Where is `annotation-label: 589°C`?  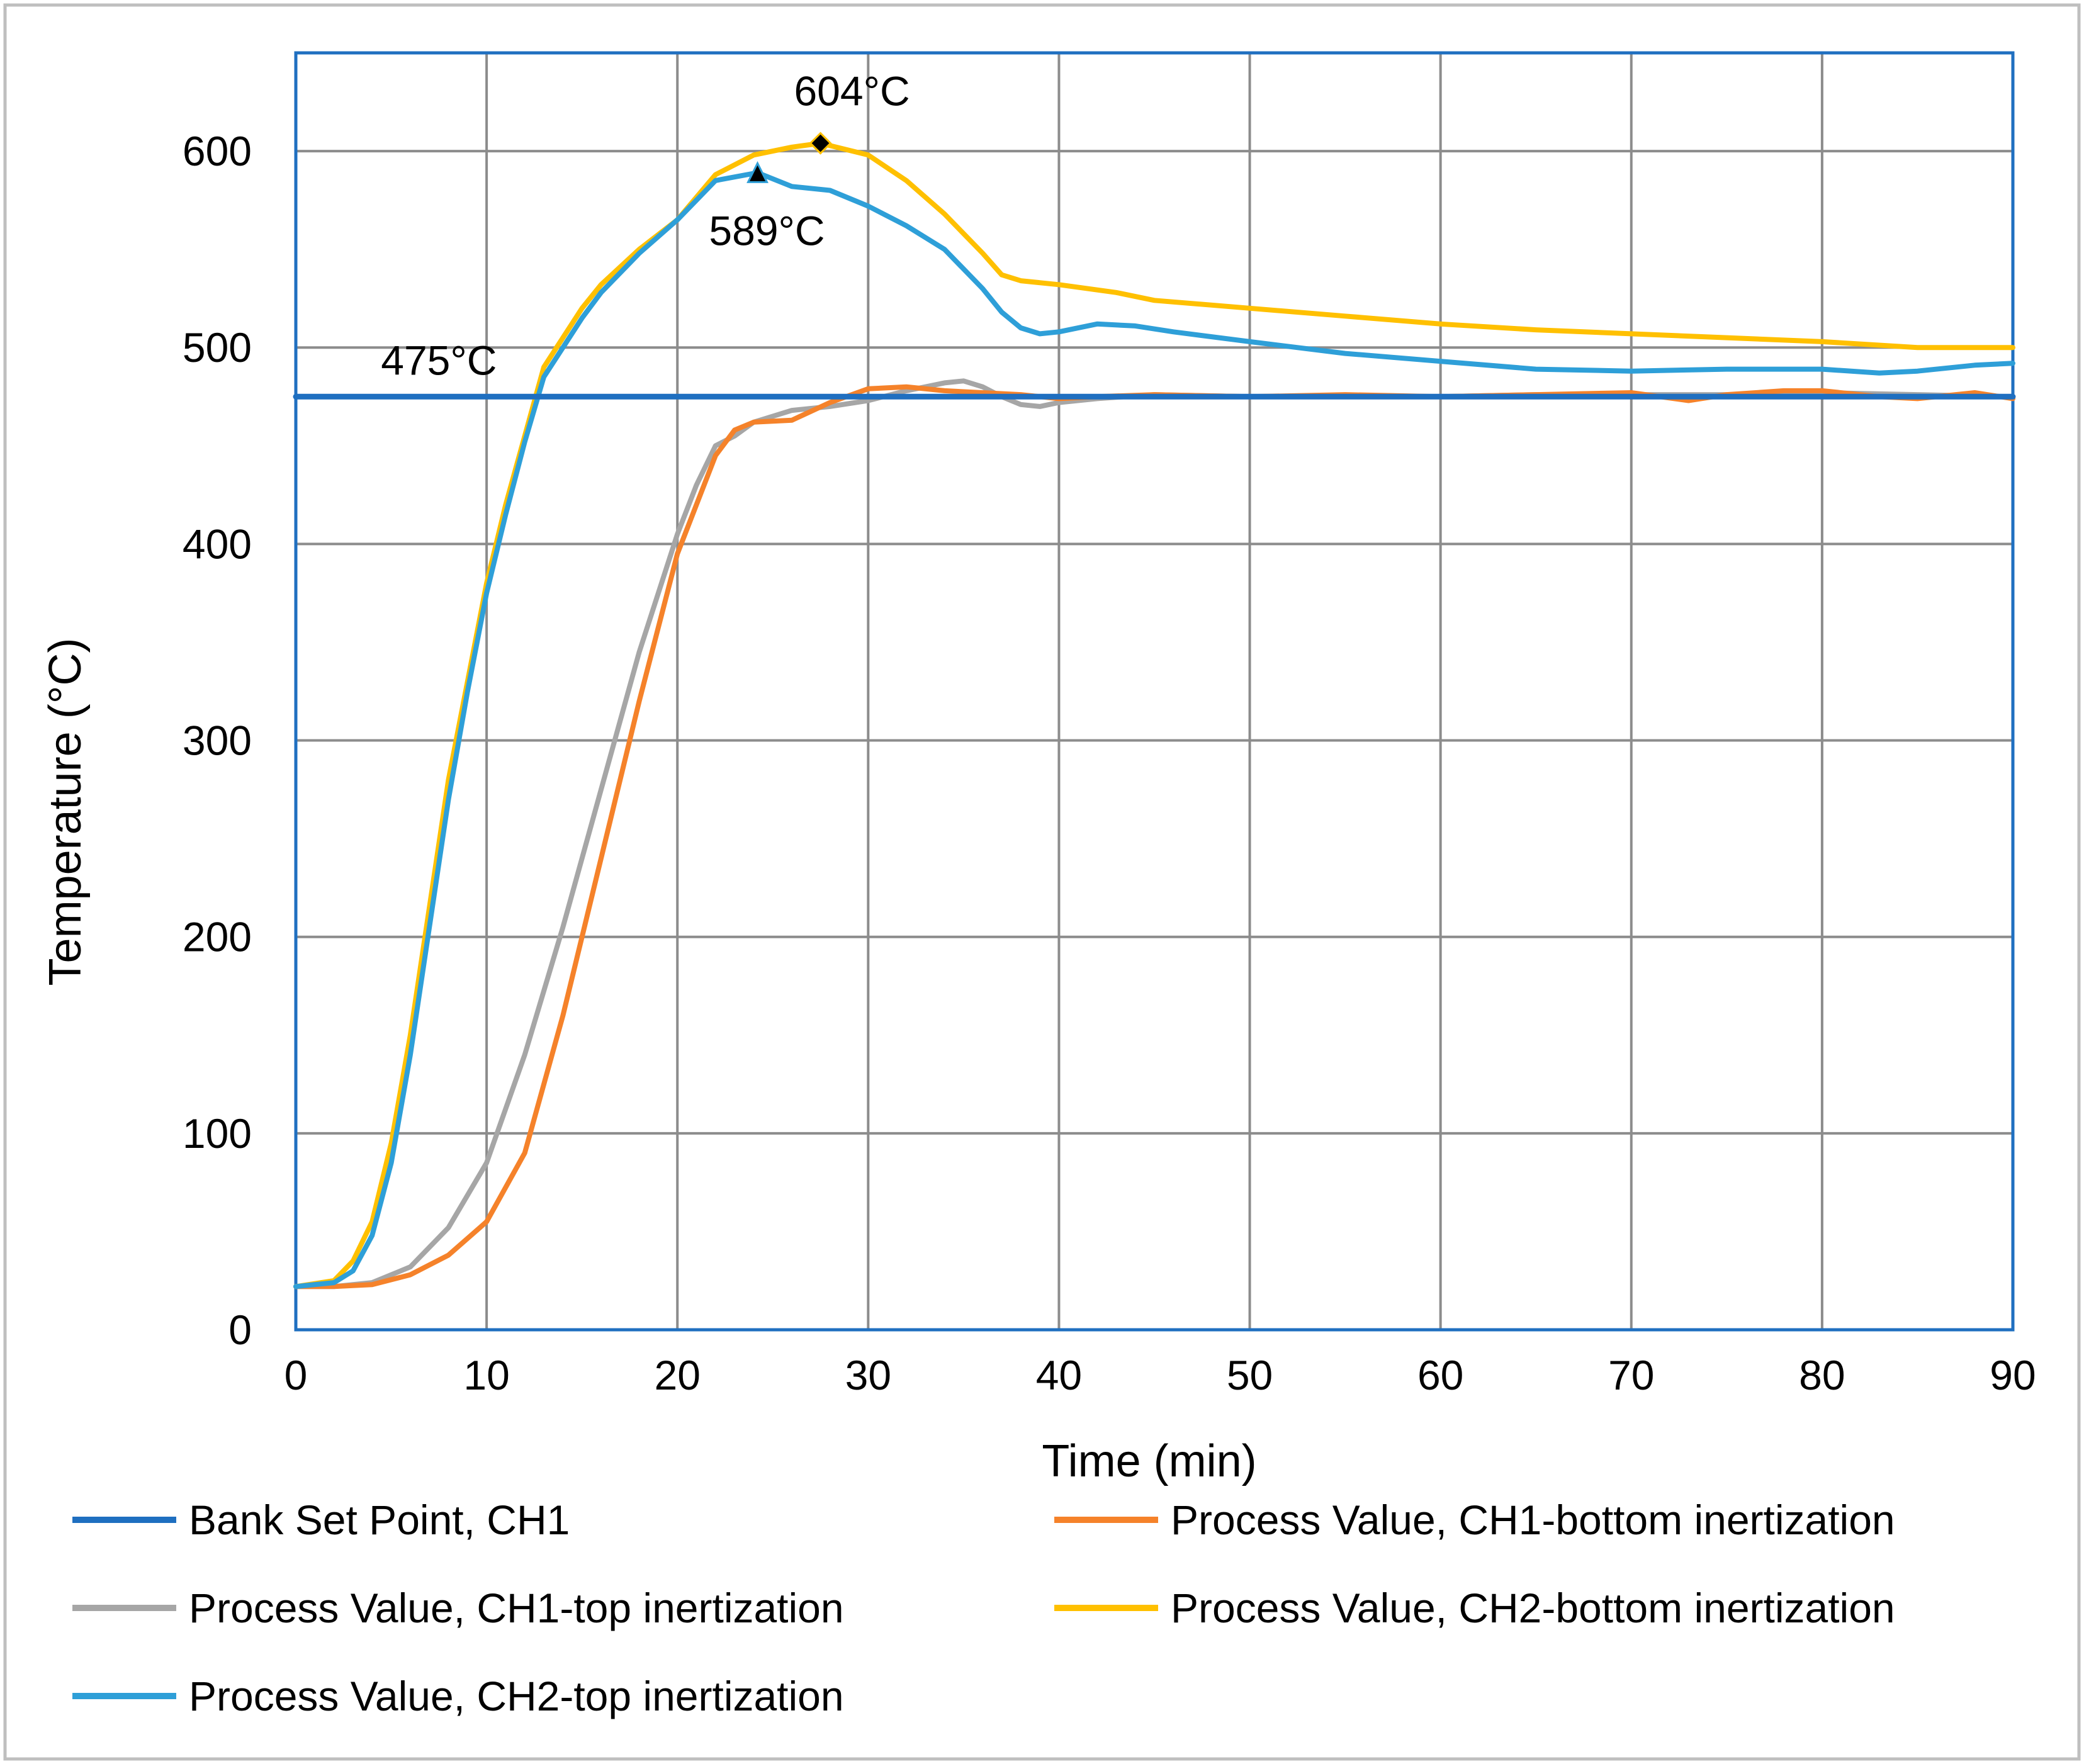
annotation-label: 589°C is located at coordinates (767, 230).